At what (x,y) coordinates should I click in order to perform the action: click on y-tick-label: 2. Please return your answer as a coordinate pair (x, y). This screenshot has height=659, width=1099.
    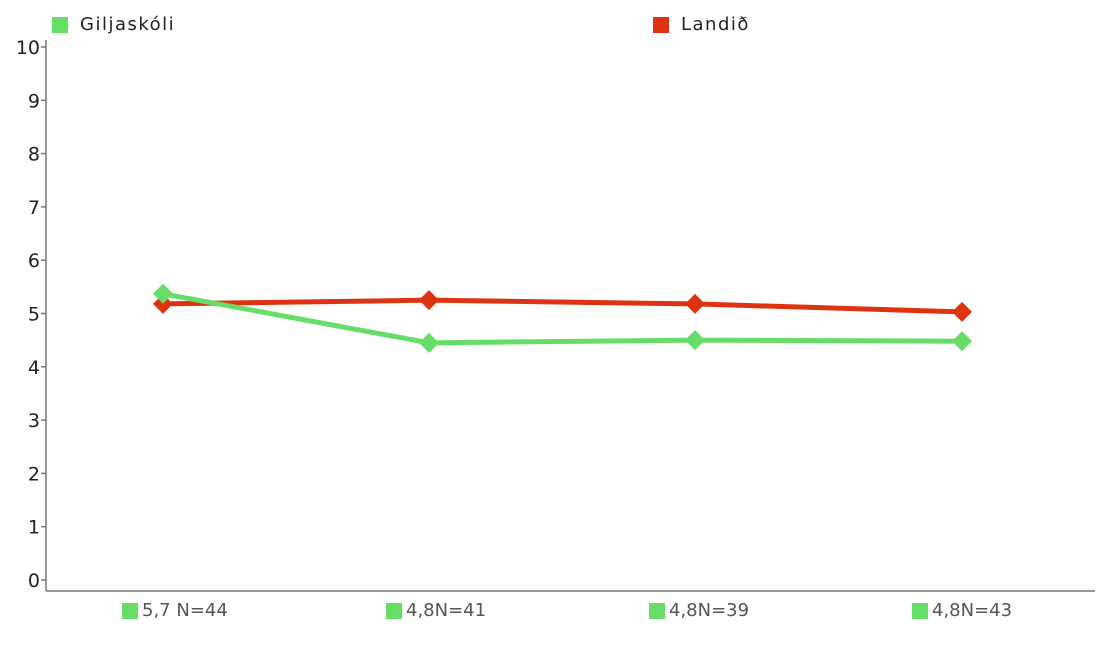
    Looking at the image, I should click on (34, 474).